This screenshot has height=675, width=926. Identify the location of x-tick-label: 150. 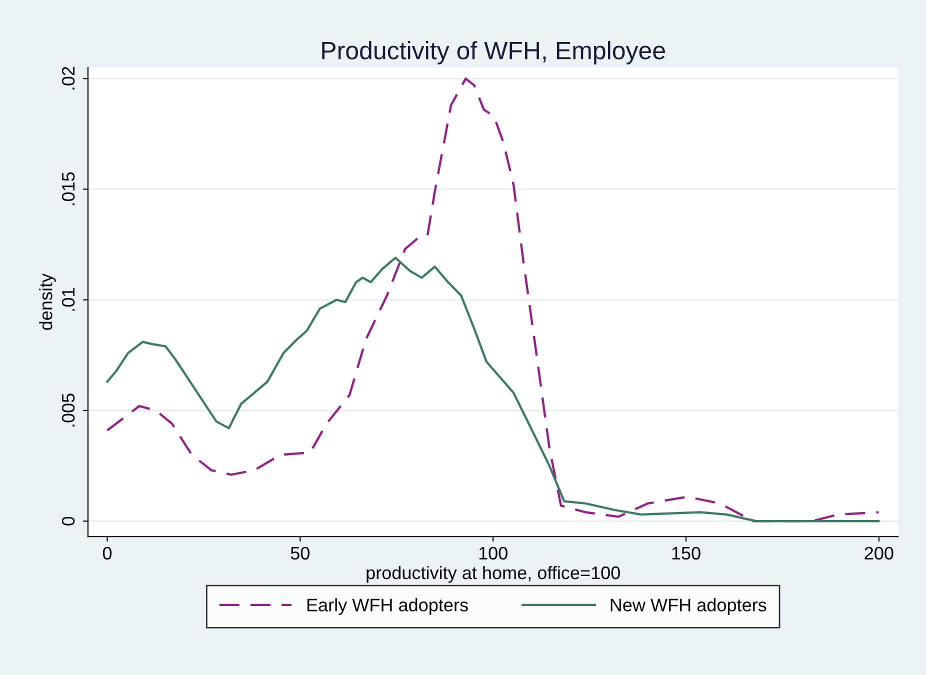
(686, 553).